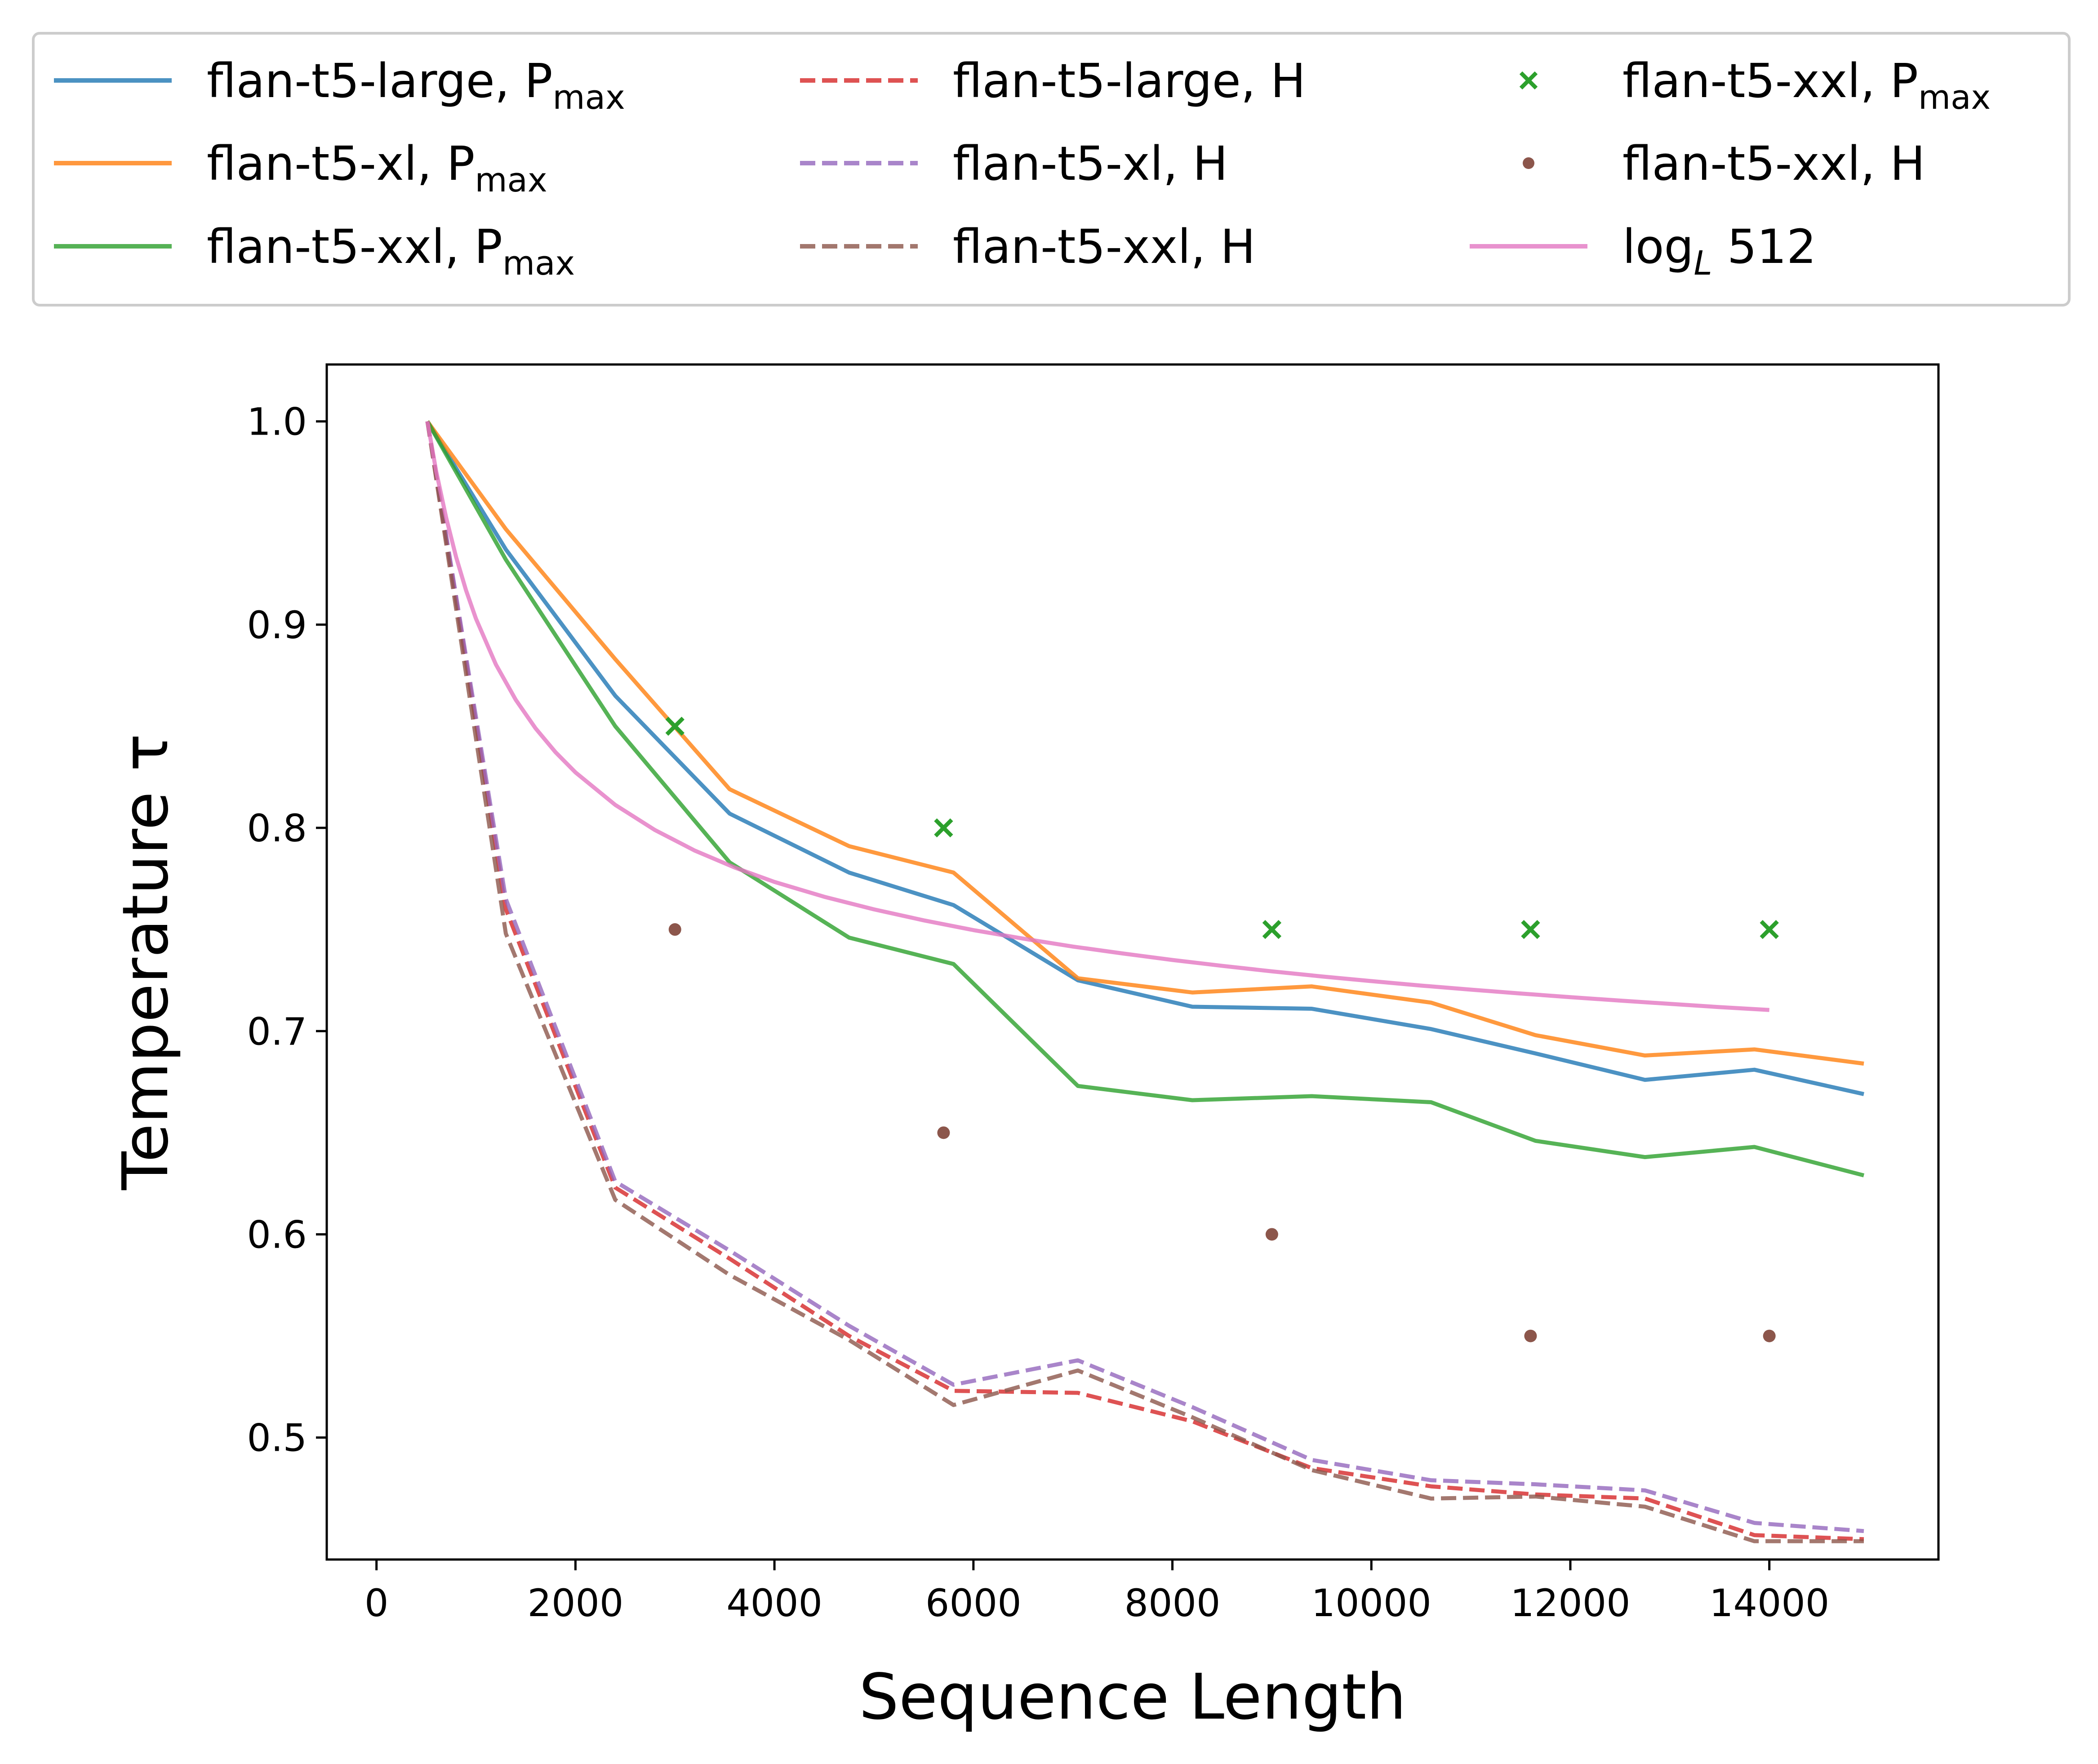 Image resolution: width=2098 pixels, height=1764 pixels. I want to click on legend-item-flan-t5-xl-p-max: flan-t5-xl, Pmax, so click(300, 168).